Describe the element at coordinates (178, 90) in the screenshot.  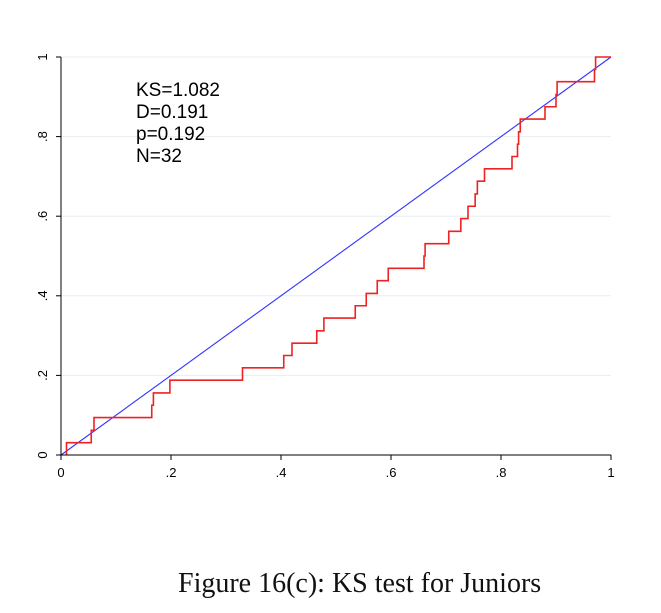
I see `stat-ks: KS=1.082` at that location.